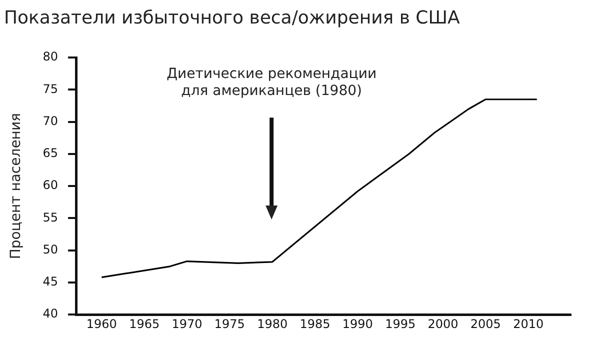 The image size is (589, 339). I want to click on x-tick-label: 1965, so click(144, 323).